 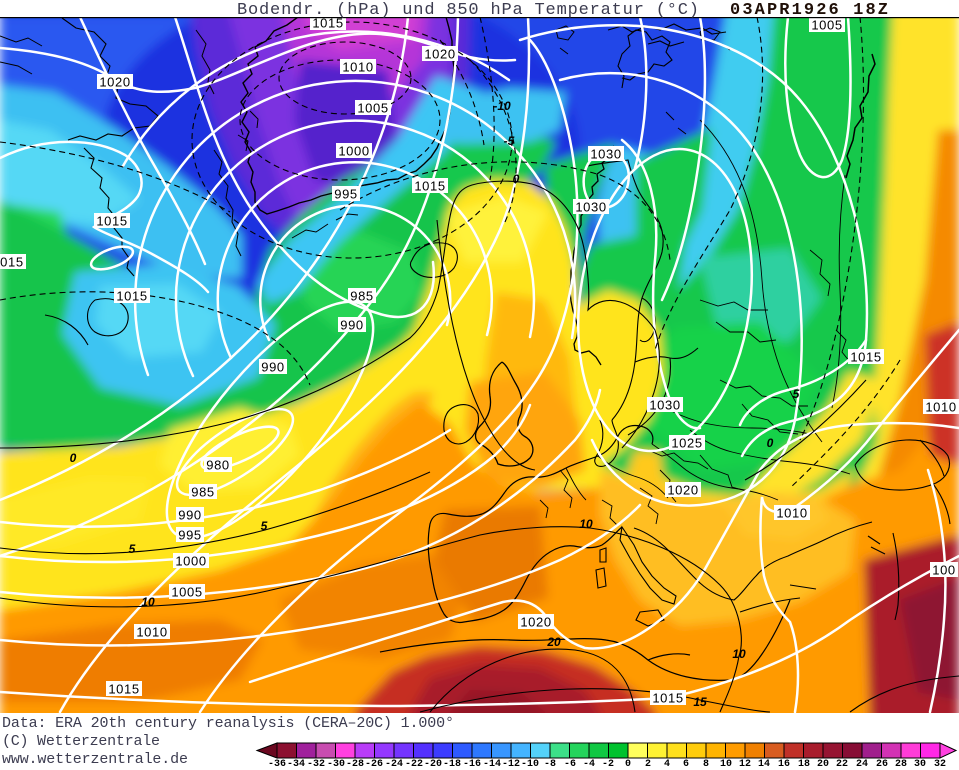 What do you see at coordinates (809, 10) in the screenshot?
I see `svg-text: 03APR1926 18Z` at bounding box center [809, 10].